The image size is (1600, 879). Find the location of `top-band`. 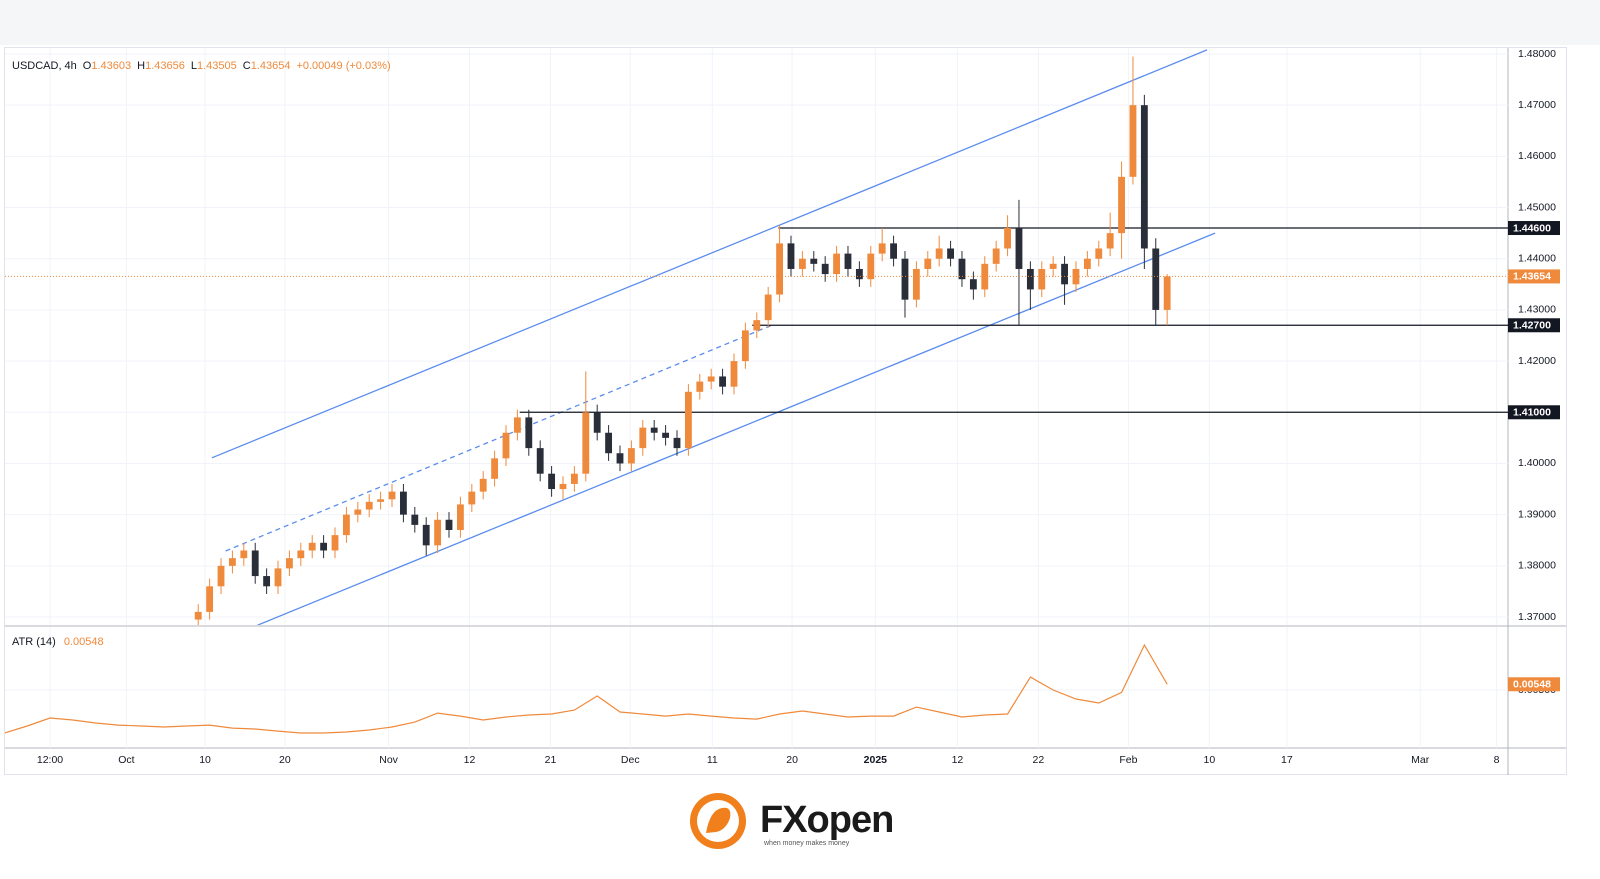

top-band is located at coordinates (800, 22).